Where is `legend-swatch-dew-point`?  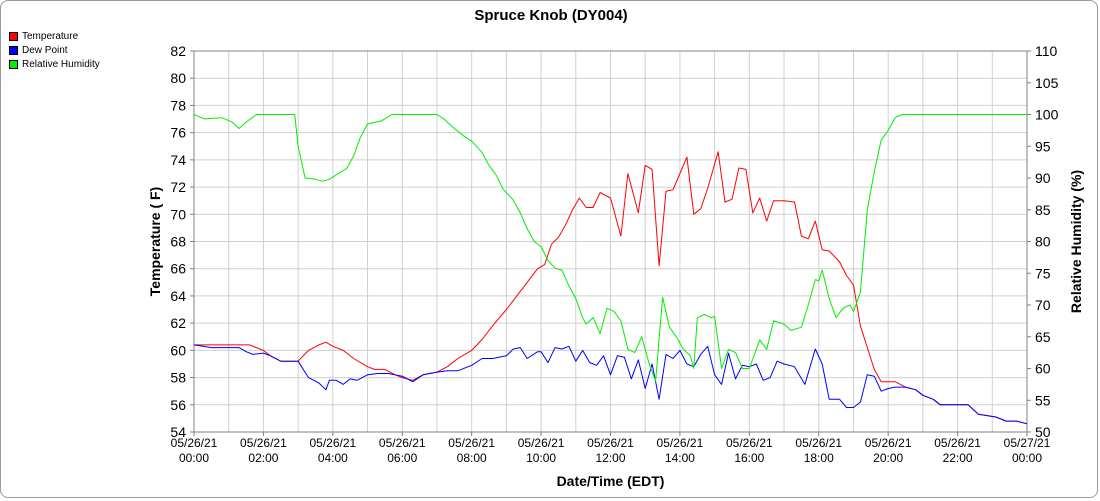
legend-swatch-dew-point is located at coordinates (13, 50).